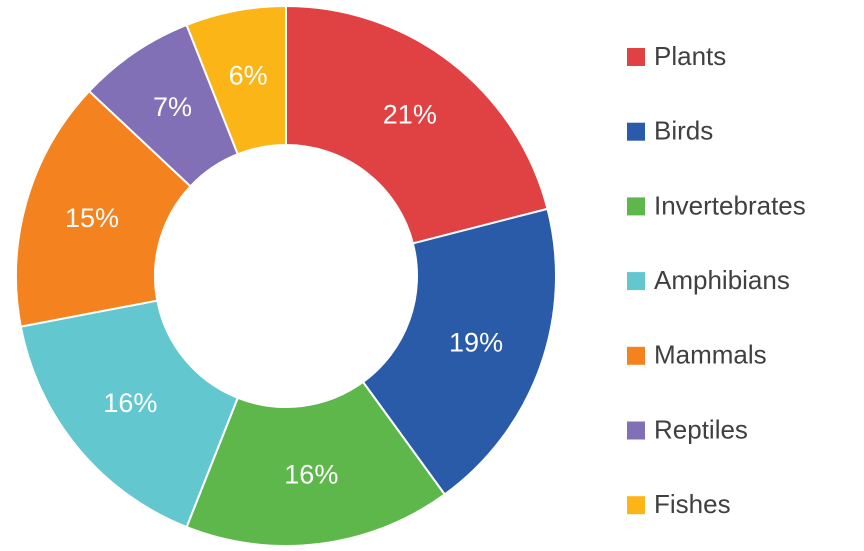 The image size is (864, 551). I want to click on legend-label: Reptiles, so click(701, 429).